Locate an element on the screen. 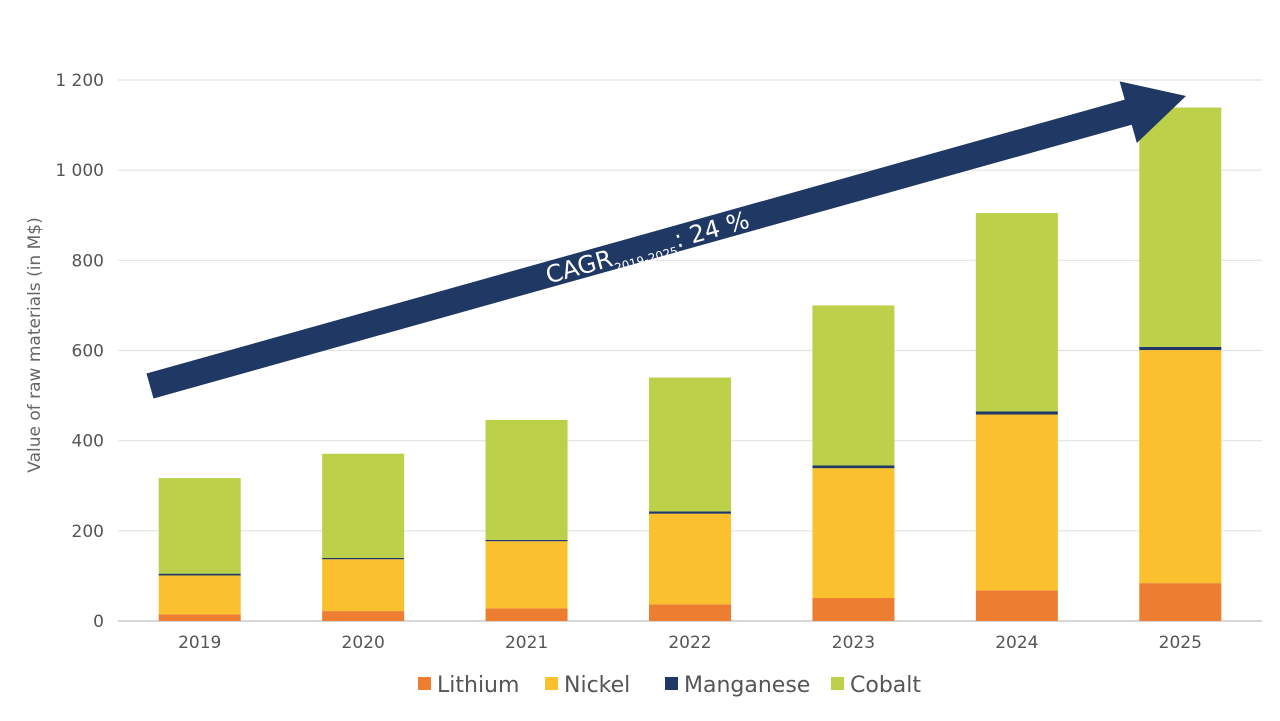 The width and height of the screenshot is (1280, 721). y-axis-label: Value of raw materials (in M$) is located at coordinates (35, 344).